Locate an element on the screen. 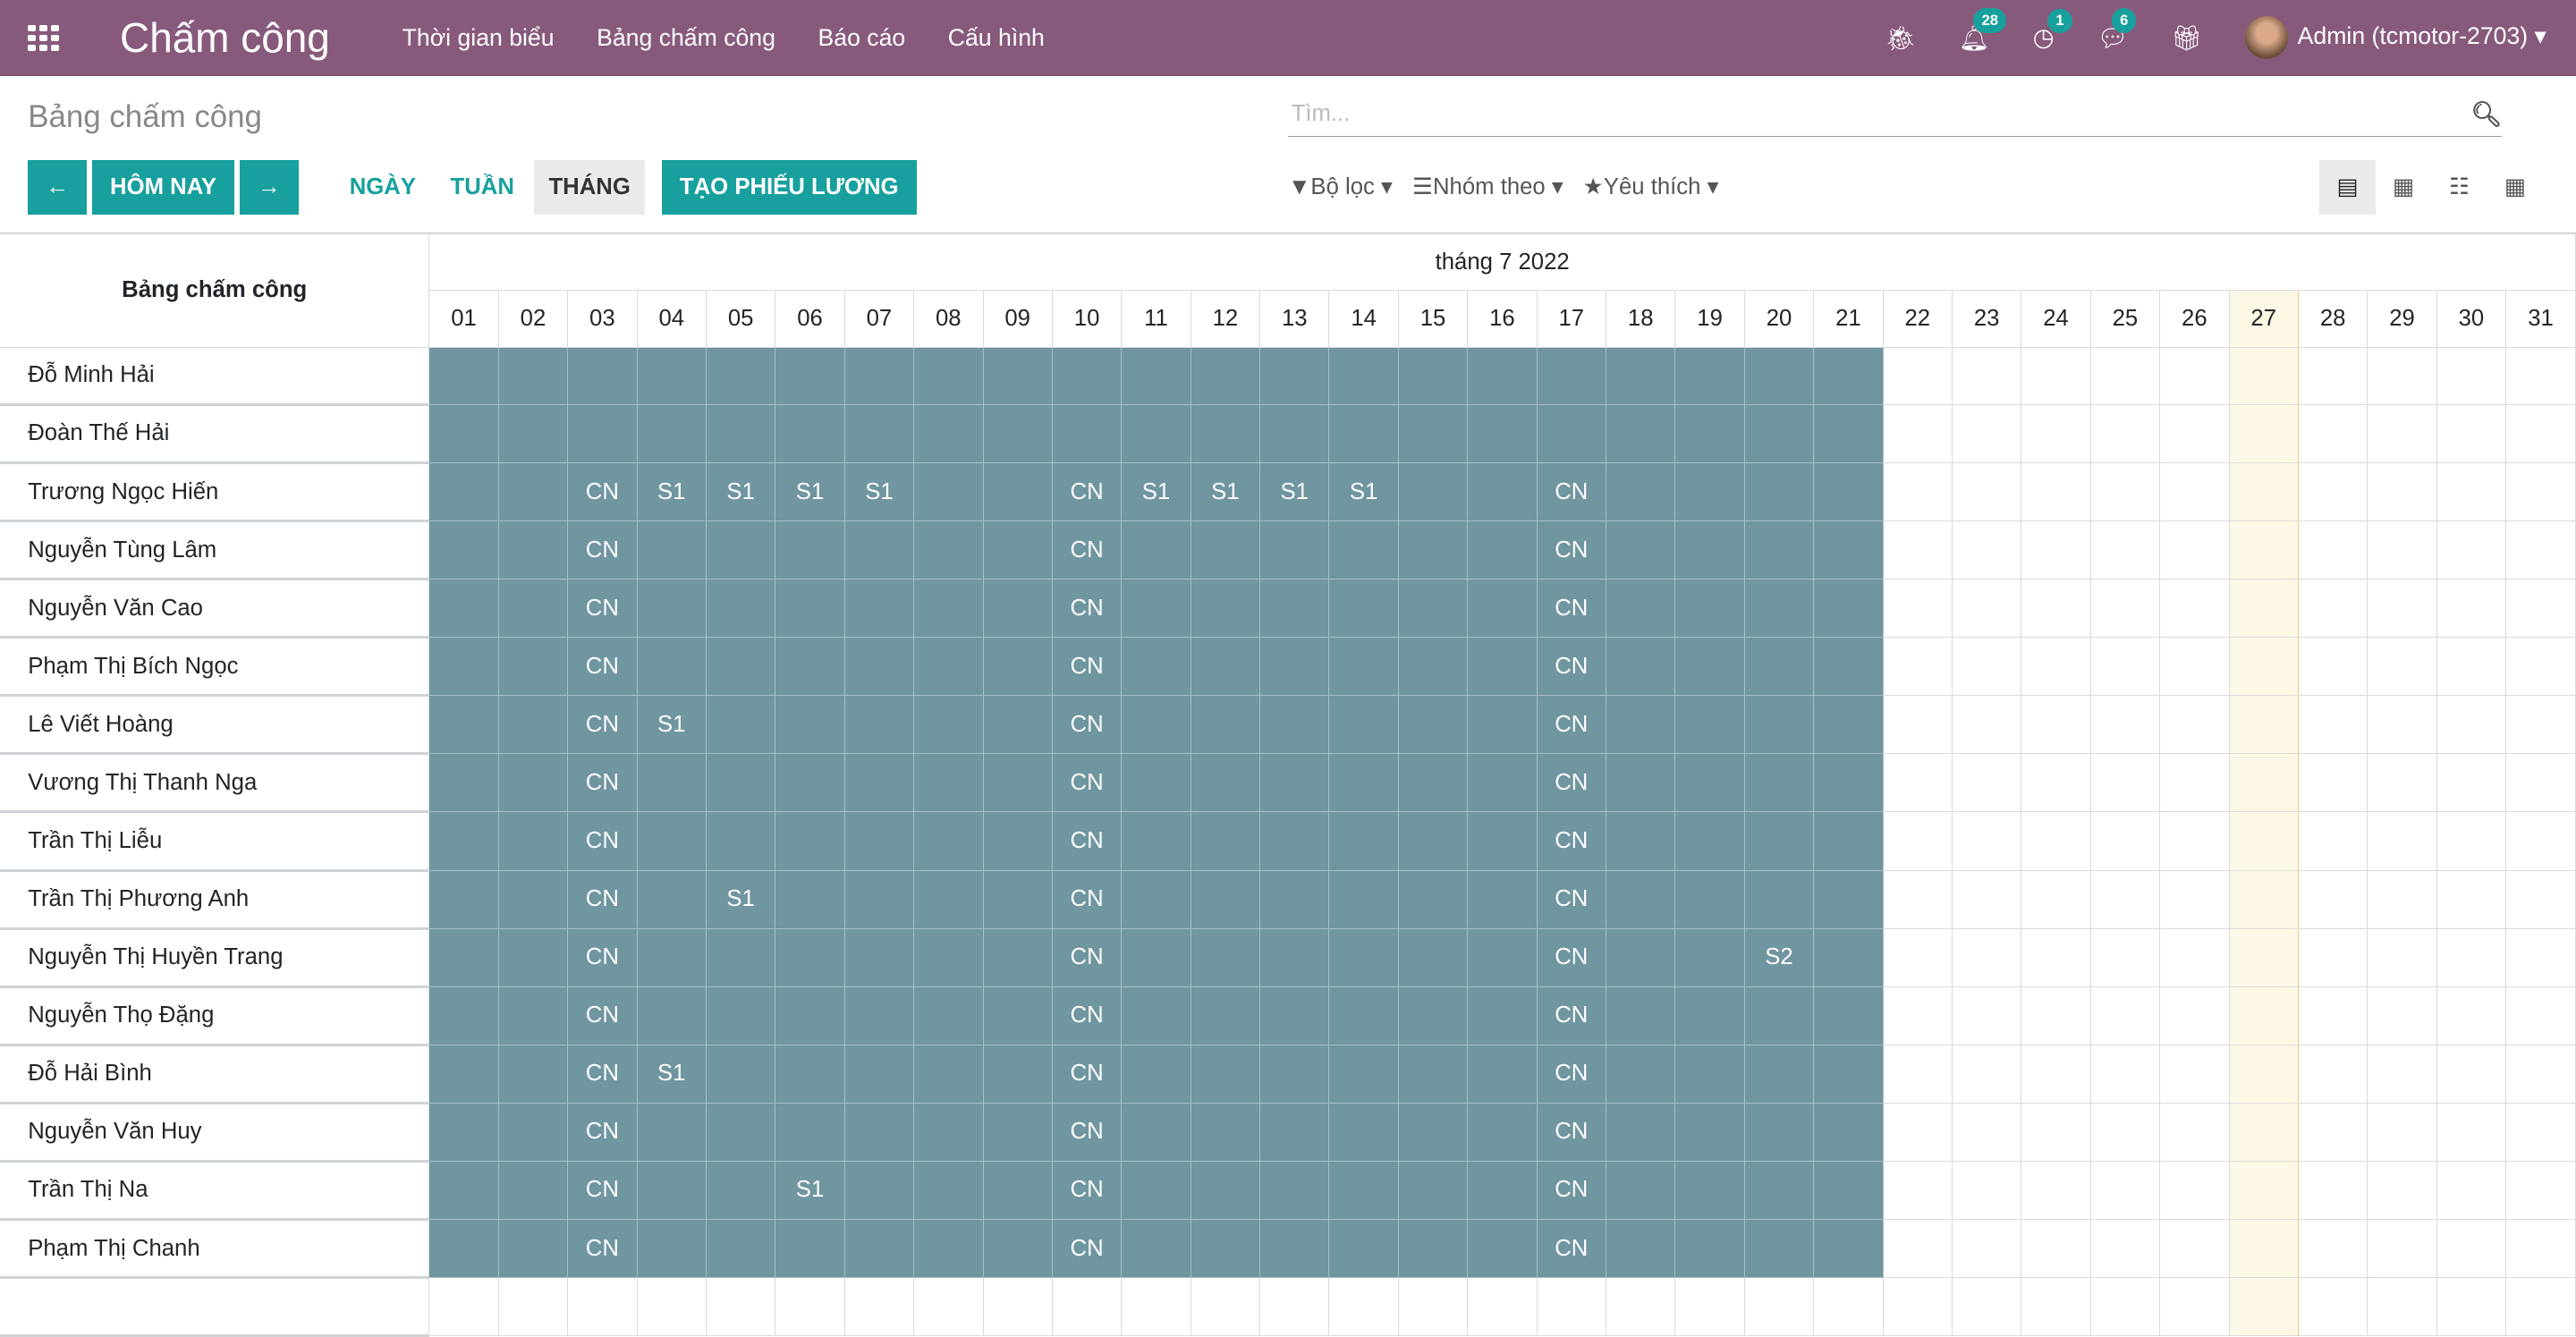 The height and width of the screenshot is (1337, 2576). prev-button: ← is located at coordinates (58, 187).